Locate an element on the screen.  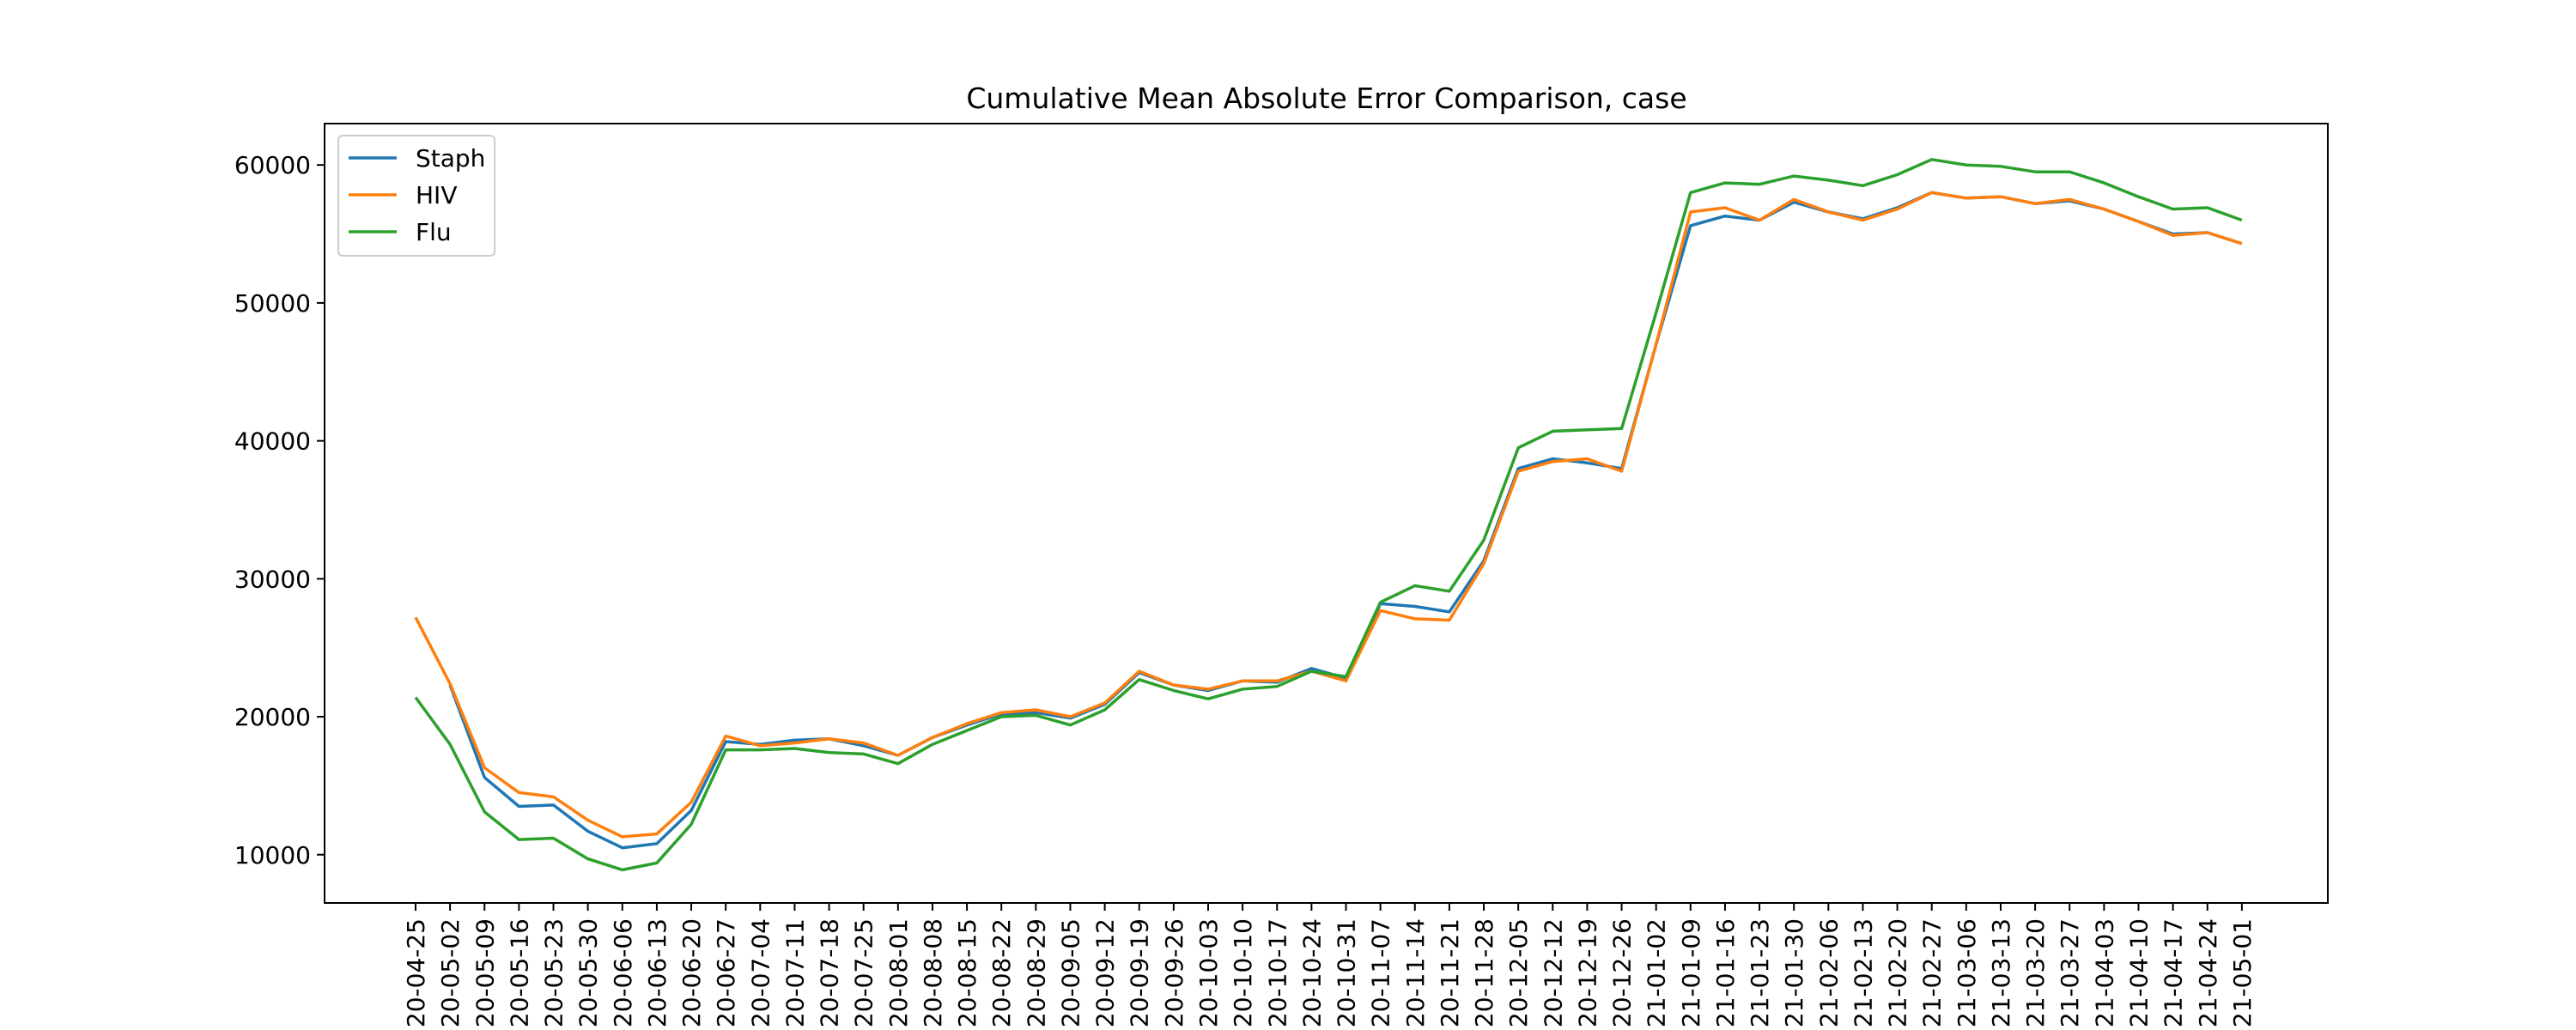
y-tick-label: 10000 is located at coordinates (272, 855).